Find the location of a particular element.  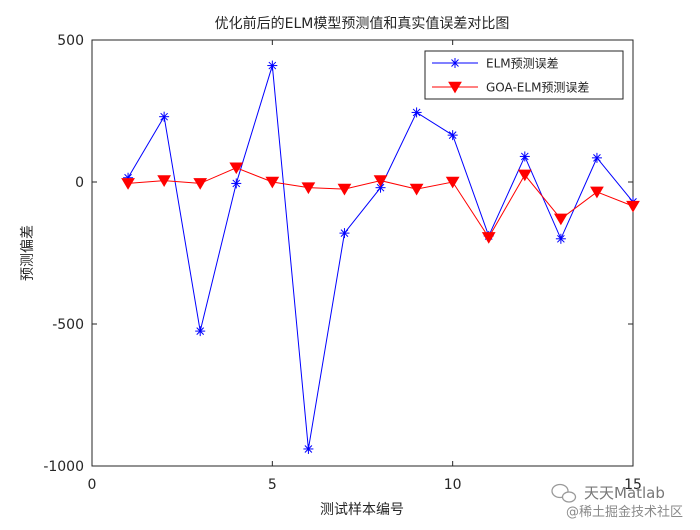

legend-entry-goa-elm: GOA-ELM预测误差 is located at coordinates (510, 88).